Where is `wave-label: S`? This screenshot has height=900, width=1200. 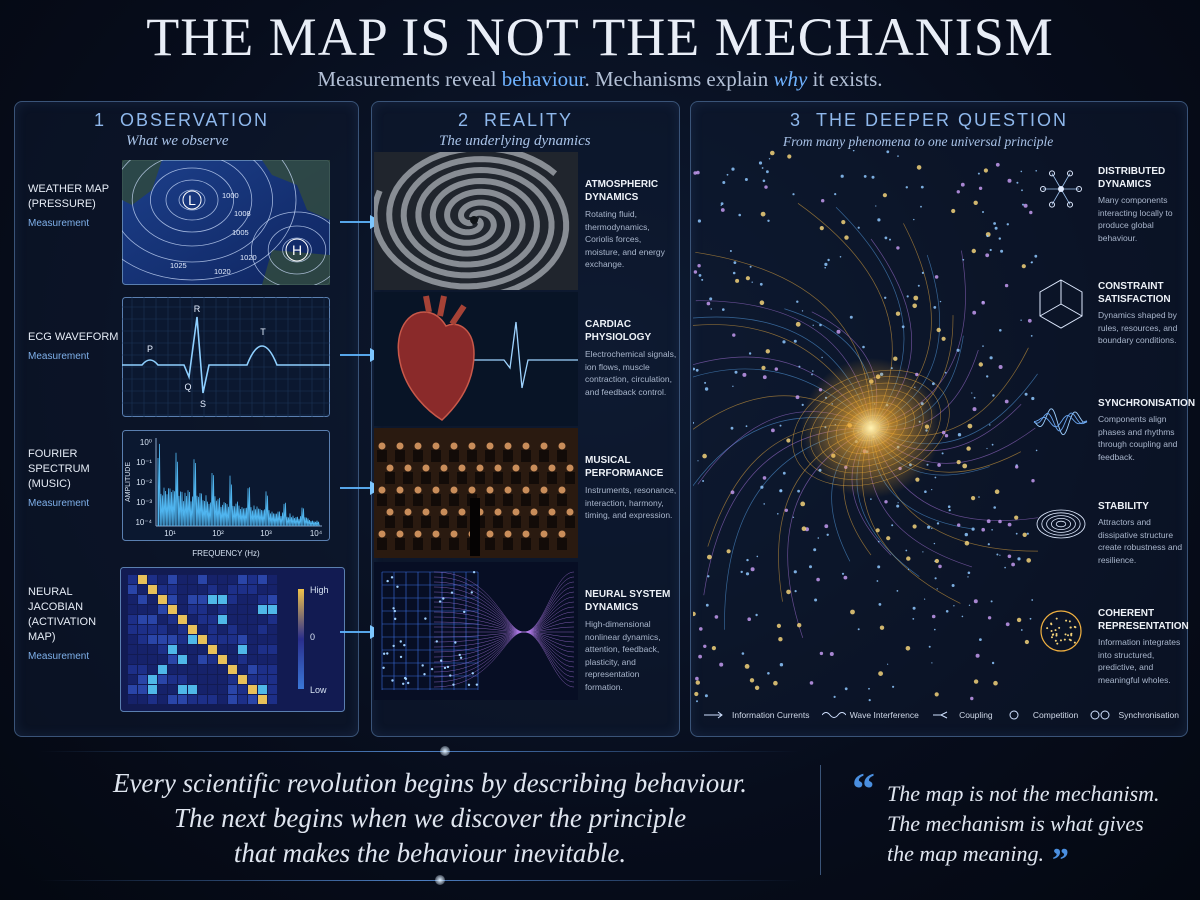 wave-label: S is located at coordinates (203, 404).